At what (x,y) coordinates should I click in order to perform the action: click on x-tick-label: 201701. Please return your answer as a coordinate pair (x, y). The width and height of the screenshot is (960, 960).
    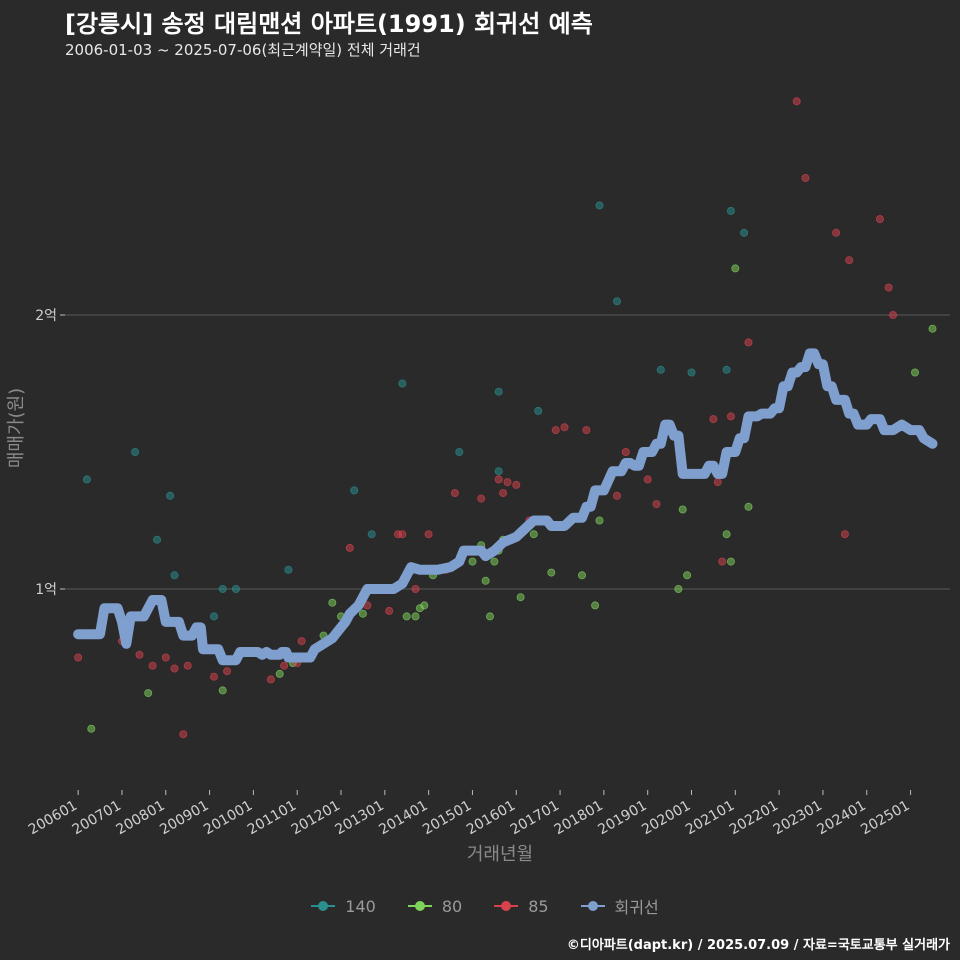
    Looking at the image, I should click on (535, 818).